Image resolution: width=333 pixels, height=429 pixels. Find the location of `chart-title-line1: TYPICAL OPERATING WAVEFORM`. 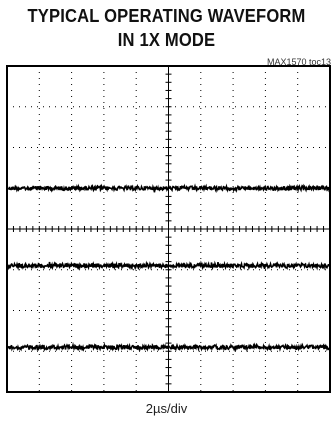

chart-title-line1: TYPICAL OPERATING WAVEFORM is located at coordinates (166, 16).